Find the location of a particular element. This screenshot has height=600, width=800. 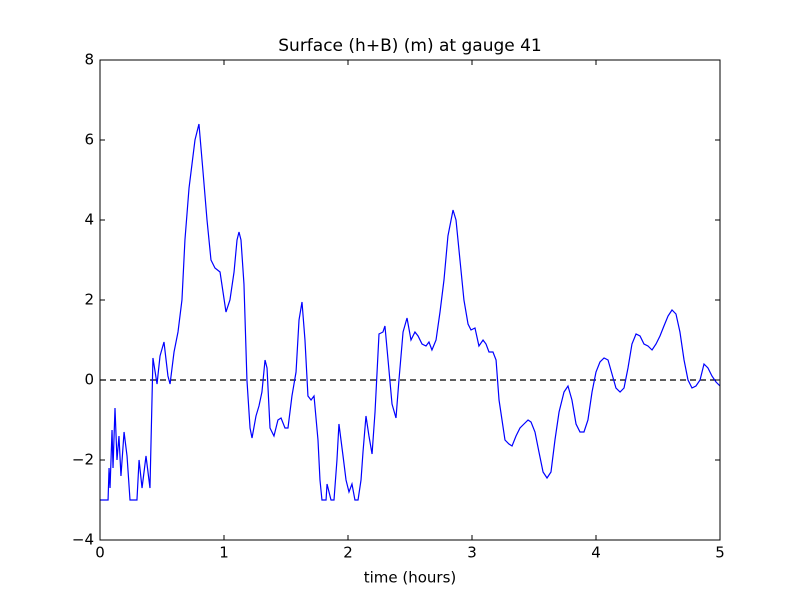

y-tick-label: 6 is located at coordinates (89, 140).